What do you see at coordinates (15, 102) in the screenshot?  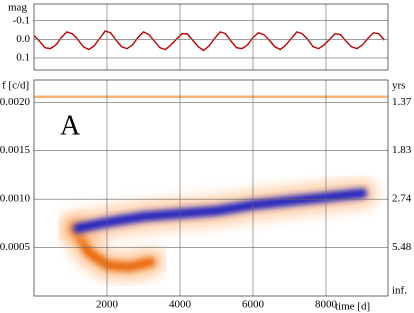 I see `y-tick-label: 0.0020` at bounding box center [15, 102].